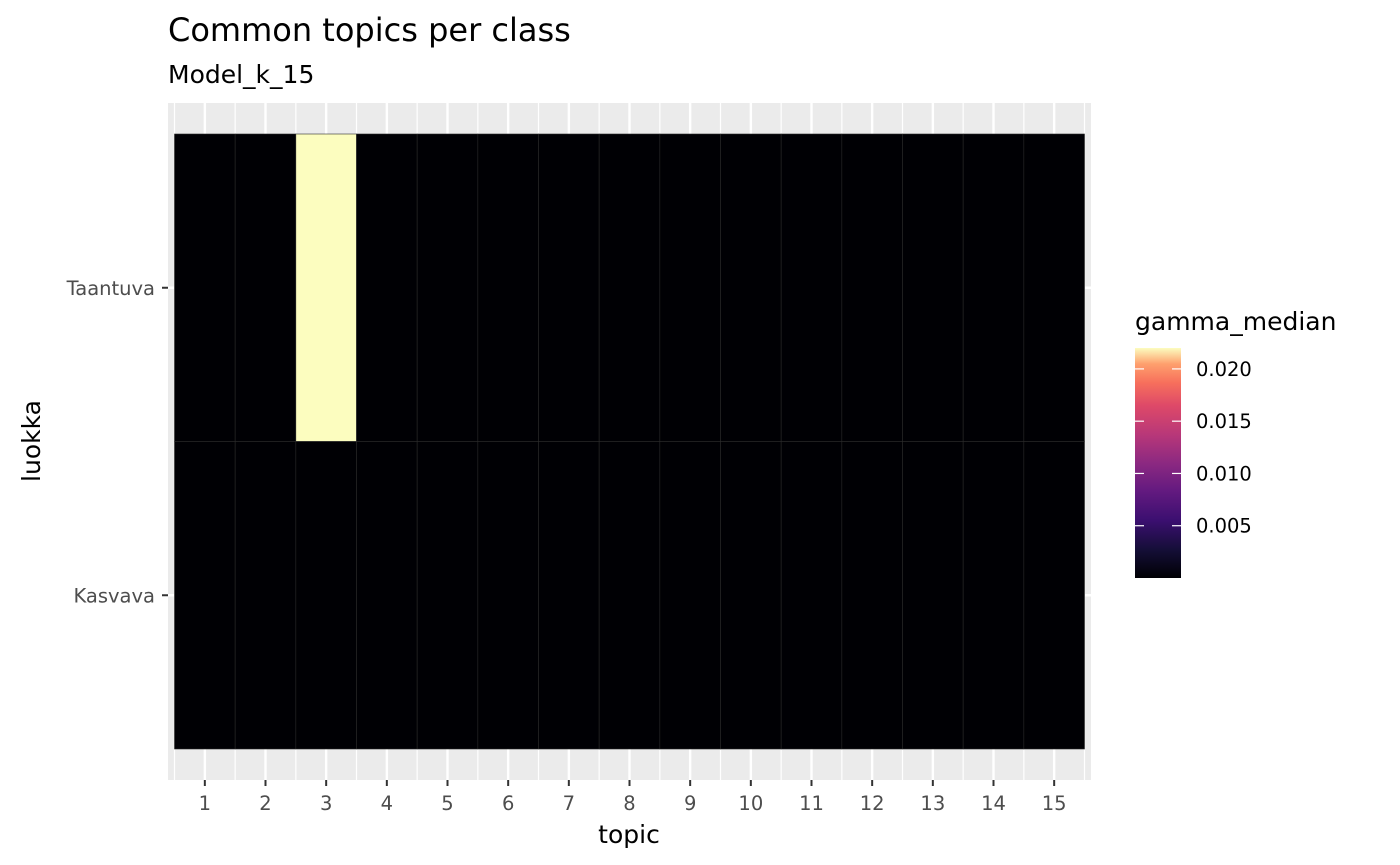  I want to click on y-axis: Kasvava Taantuva, so click(117, 442).